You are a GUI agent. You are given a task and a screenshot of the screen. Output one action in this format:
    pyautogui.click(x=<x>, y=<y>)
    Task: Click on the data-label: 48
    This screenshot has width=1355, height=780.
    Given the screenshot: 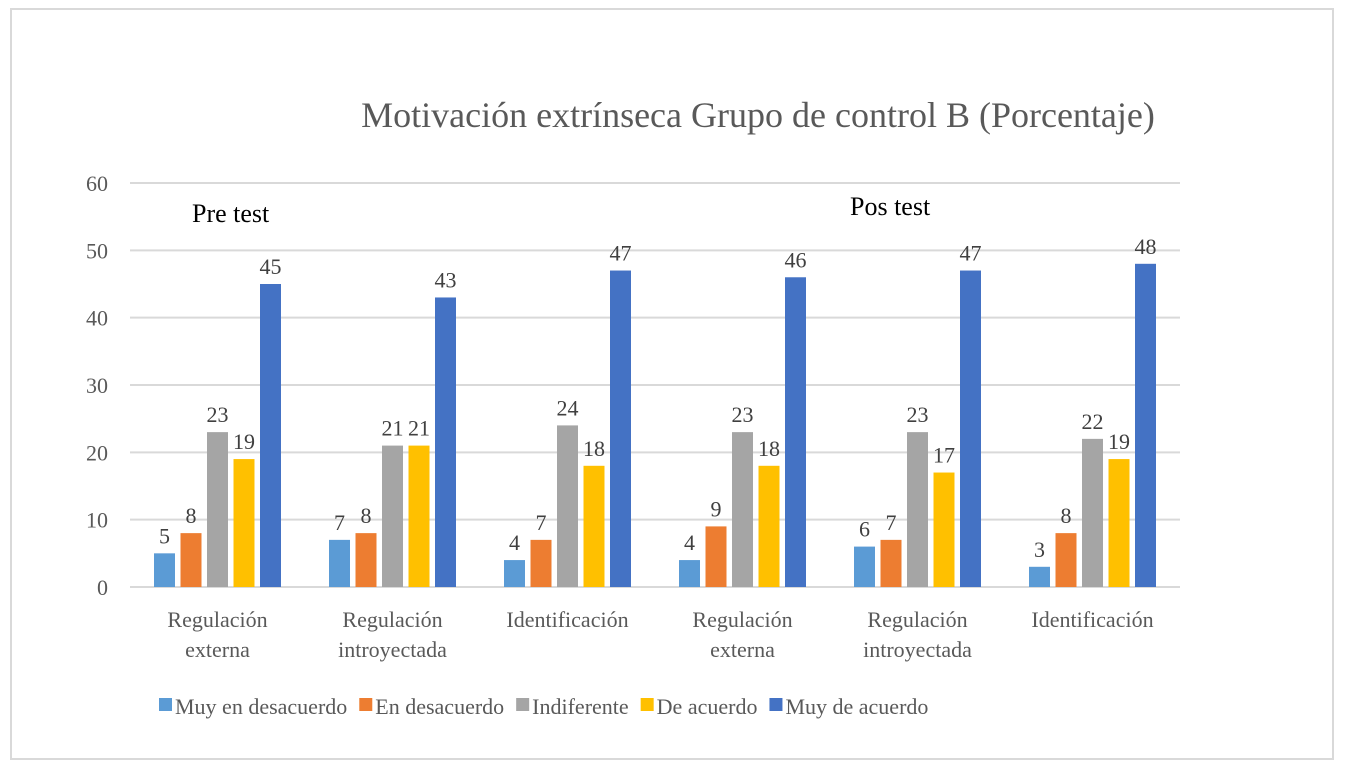 What is the action you would take?
    pyautogui.click(x=1146, y=246)
    